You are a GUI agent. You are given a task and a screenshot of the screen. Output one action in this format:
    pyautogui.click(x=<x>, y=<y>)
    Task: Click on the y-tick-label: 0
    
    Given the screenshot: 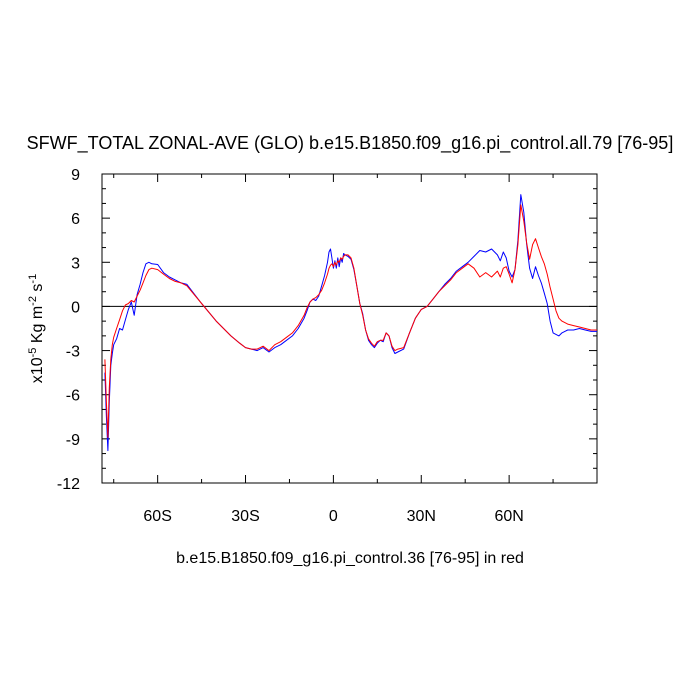 What is the action you would take?
    pyautogui.click(x=75, y=307)
    